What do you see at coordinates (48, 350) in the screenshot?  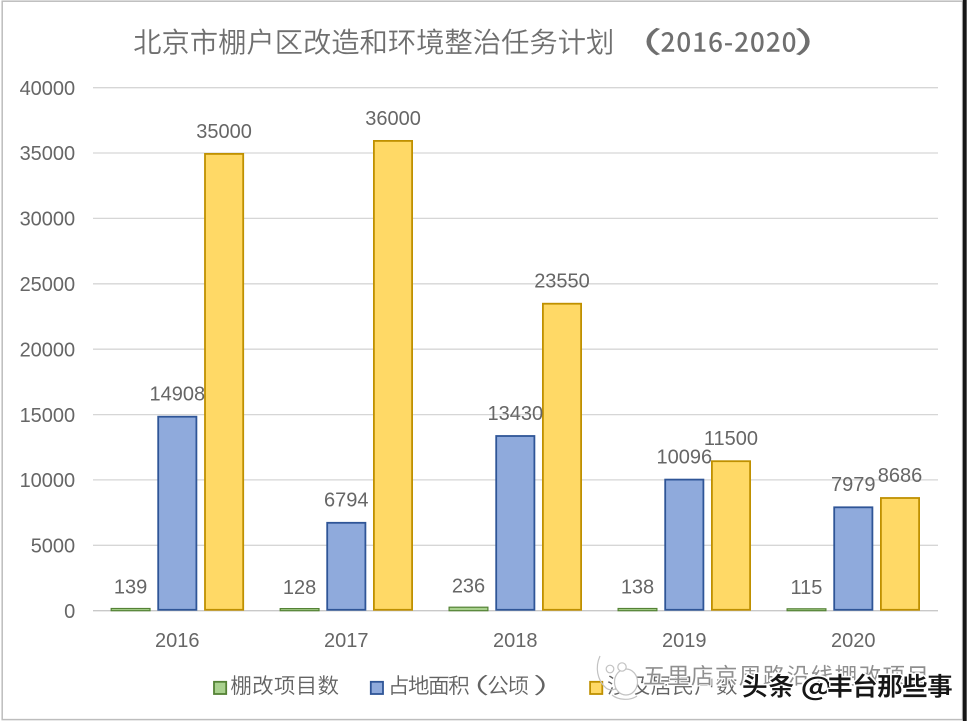 I see `svg-text: 20000` at bounding box center [48, 350].